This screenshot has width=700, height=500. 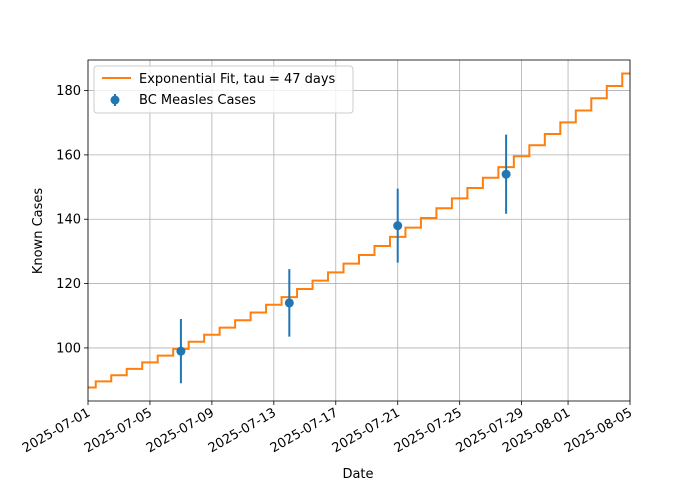 What do you see at coordinates (68, 220) in the screenshot?
I see `y-tick-label: 140` at bounding box center [68, 220].